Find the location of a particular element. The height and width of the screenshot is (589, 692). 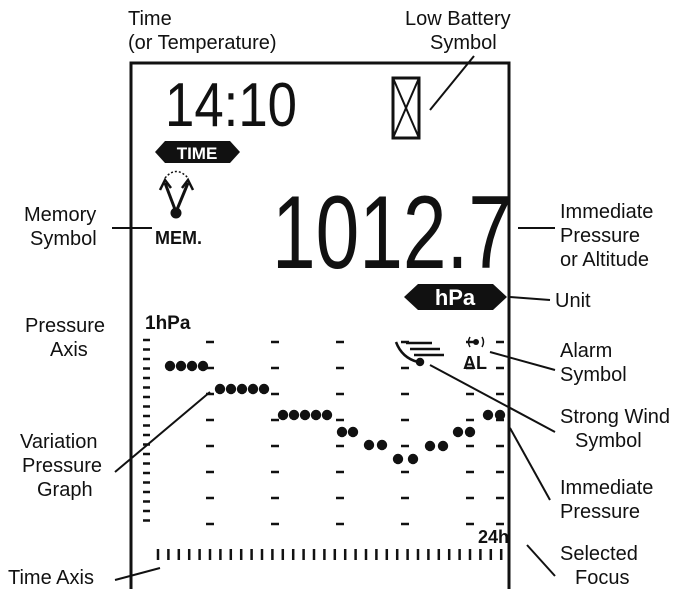

callout: Memory Symbol is located at coordinates (60, 227).